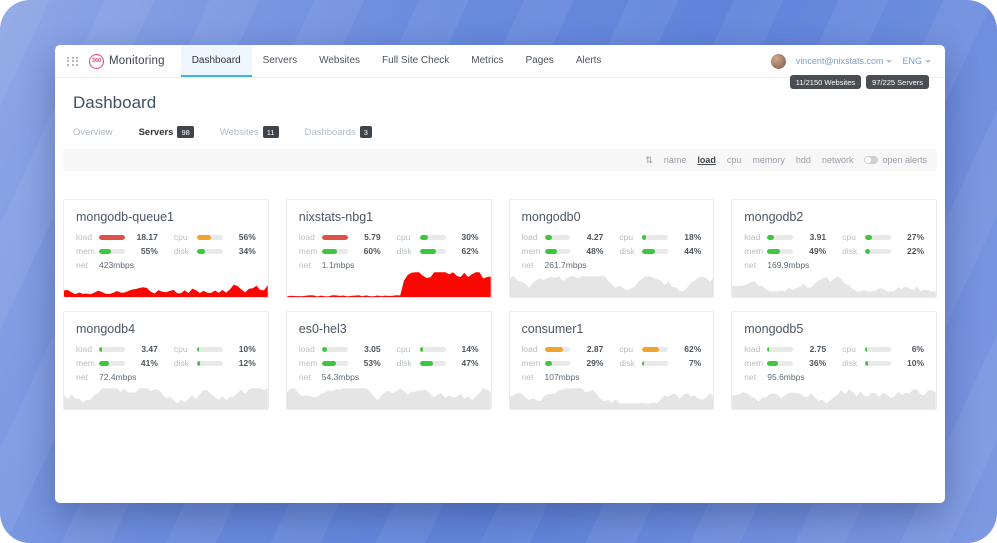 This screenshot has height=543, width=997. I want to click on language-menu: ENG, so click(916, 61).